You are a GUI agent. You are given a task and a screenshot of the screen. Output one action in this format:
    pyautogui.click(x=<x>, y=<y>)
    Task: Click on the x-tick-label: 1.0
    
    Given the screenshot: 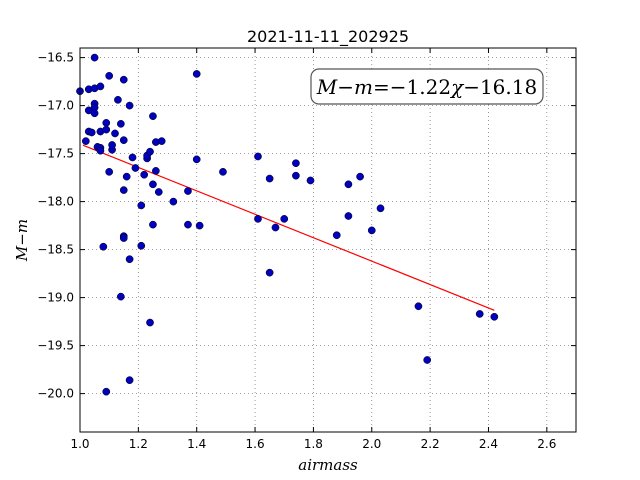 What is the action you would take?
    pyautogui.click(x=79, y=444)
    